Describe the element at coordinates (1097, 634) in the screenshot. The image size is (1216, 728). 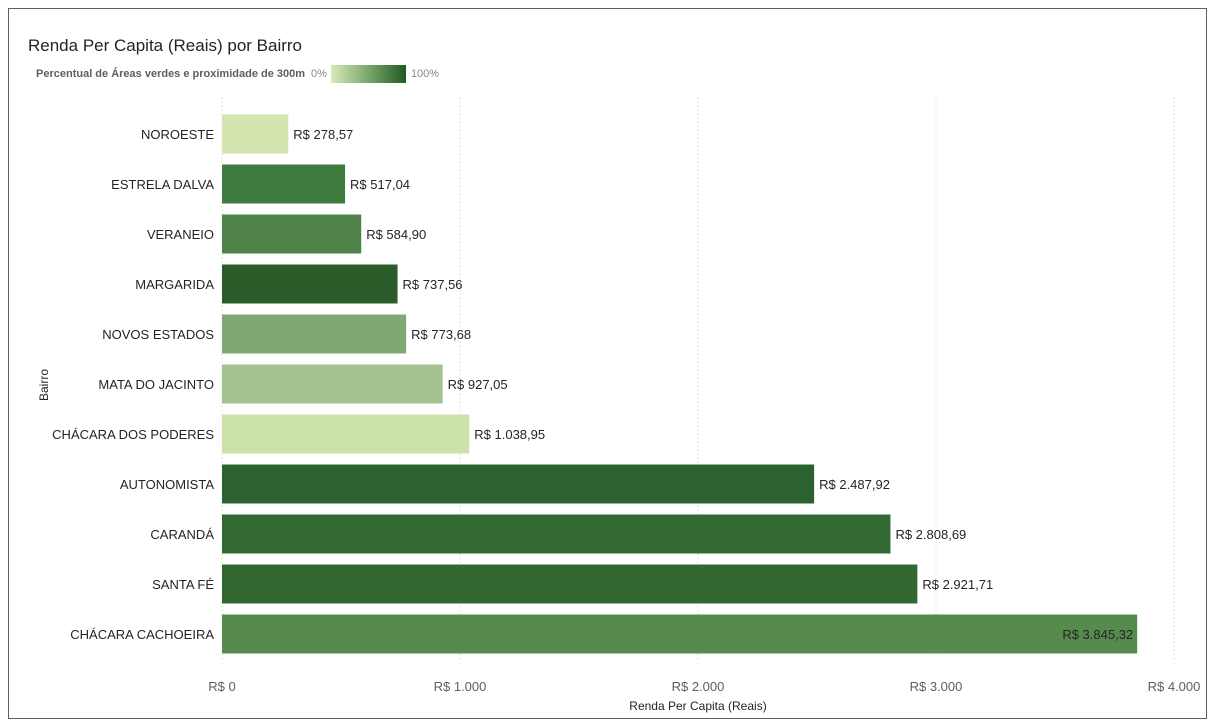
I see `data-label: R$ 3.845,32` at that location.